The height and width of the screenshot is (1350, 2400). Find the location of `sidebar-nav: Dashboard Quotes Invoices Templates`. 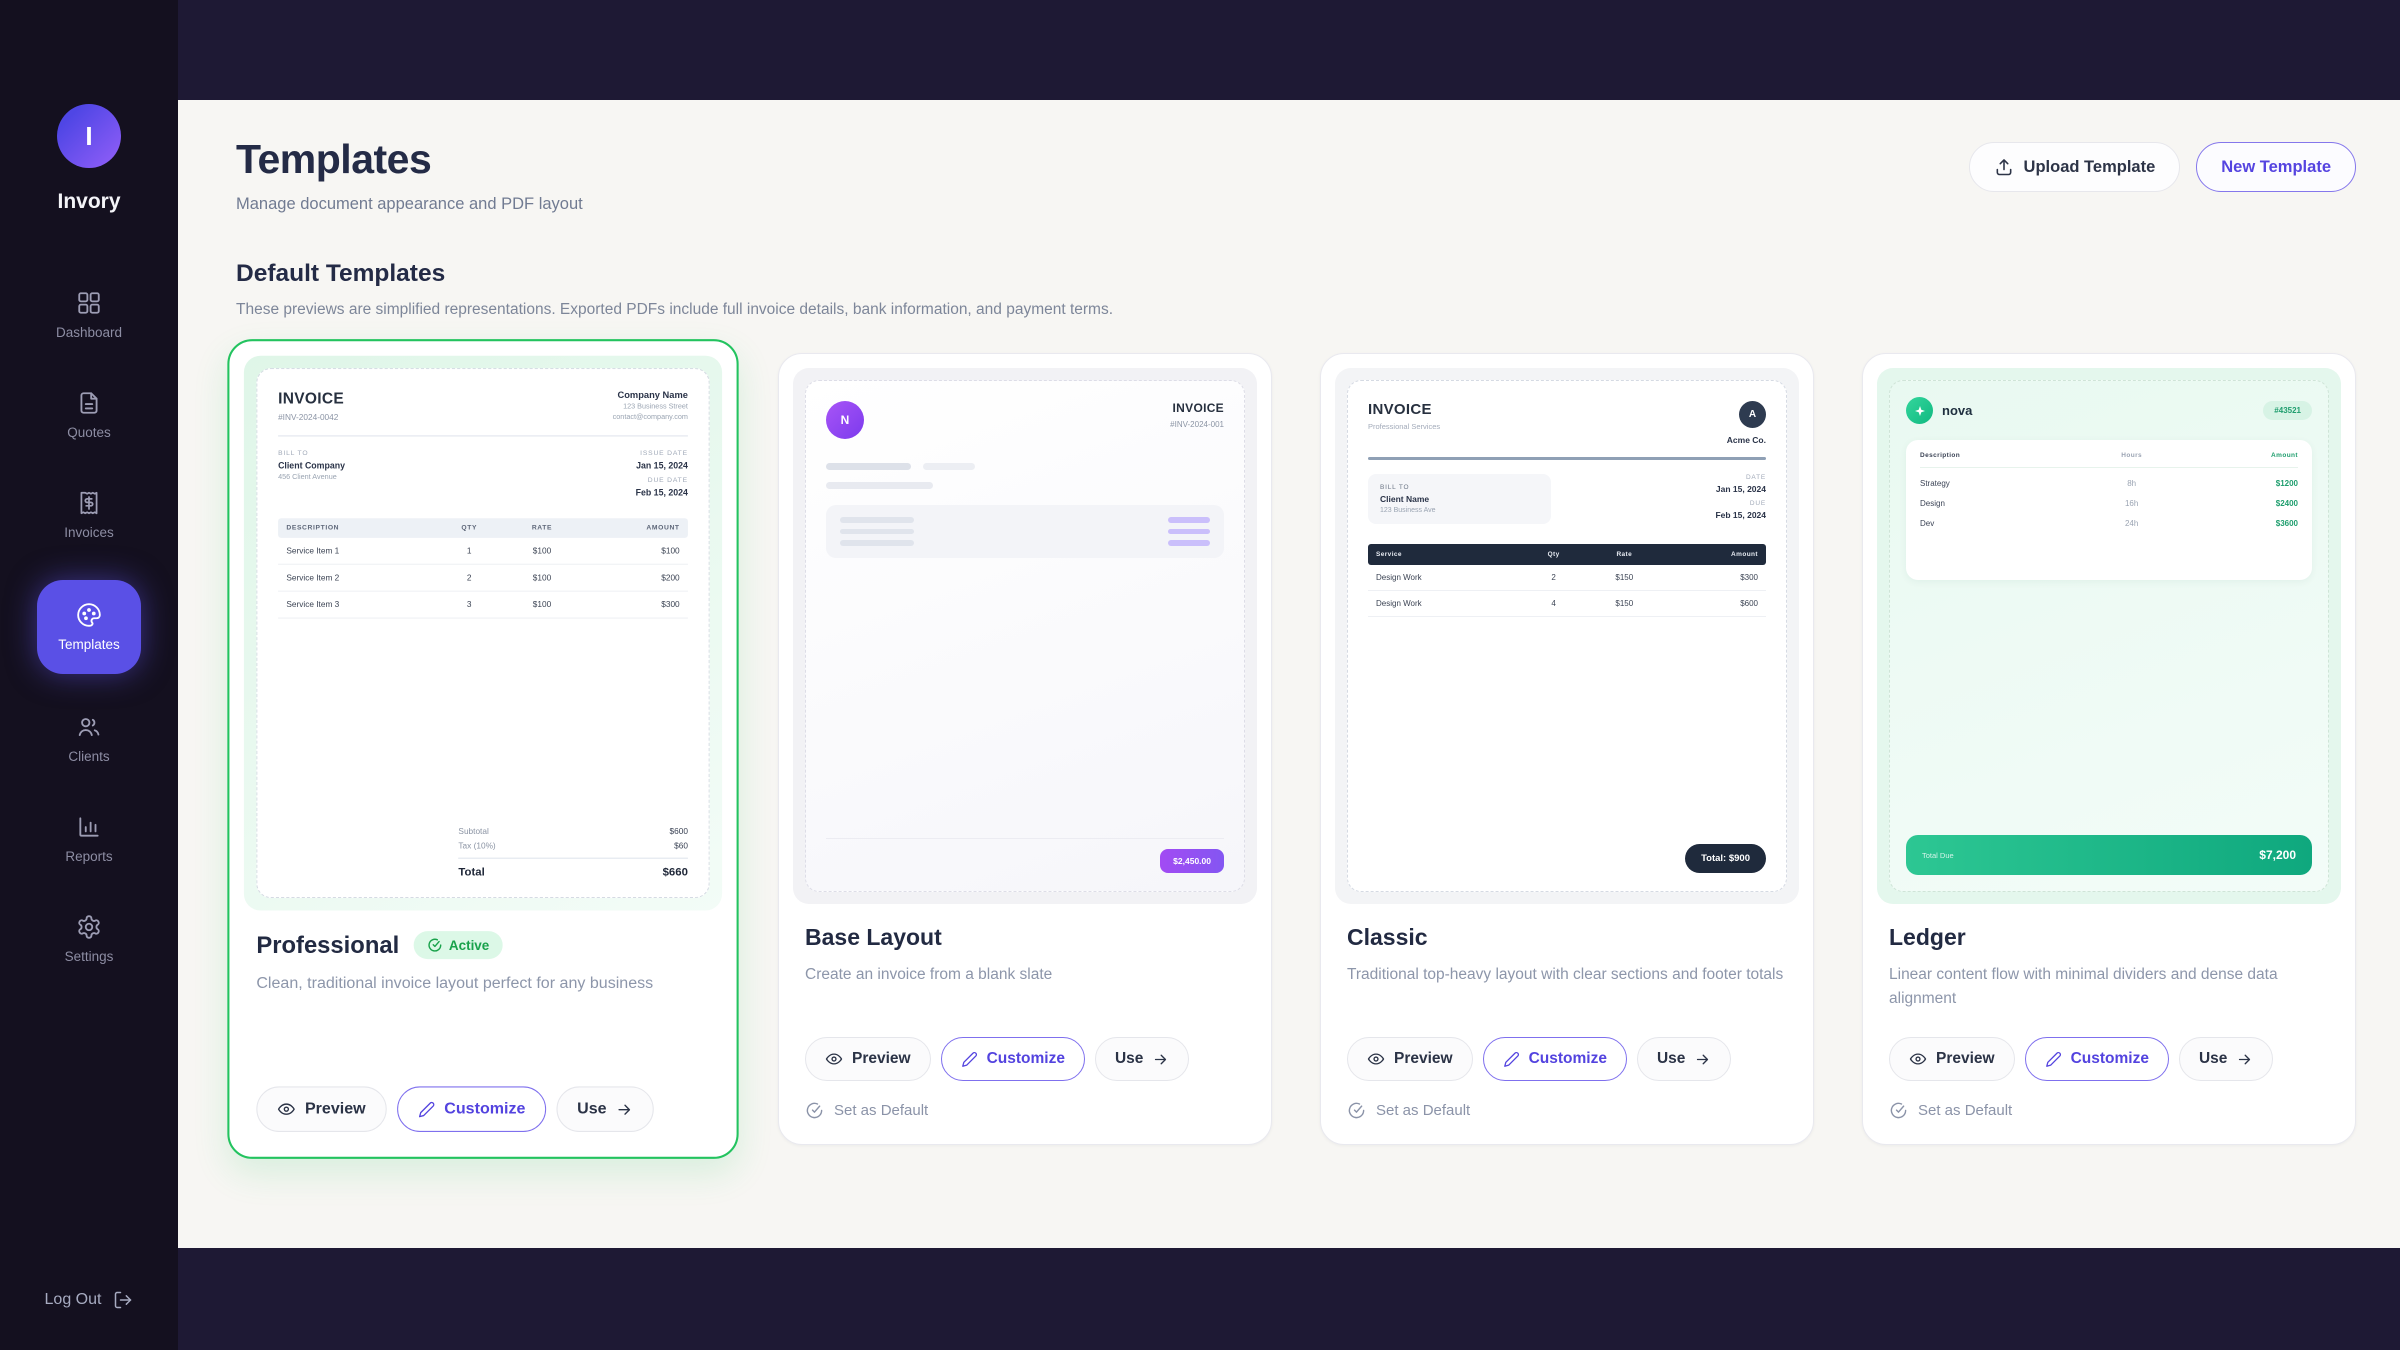

sidebar-nav: Dashboard Quotes Invoices Templates is located at coordinates (89, 627).